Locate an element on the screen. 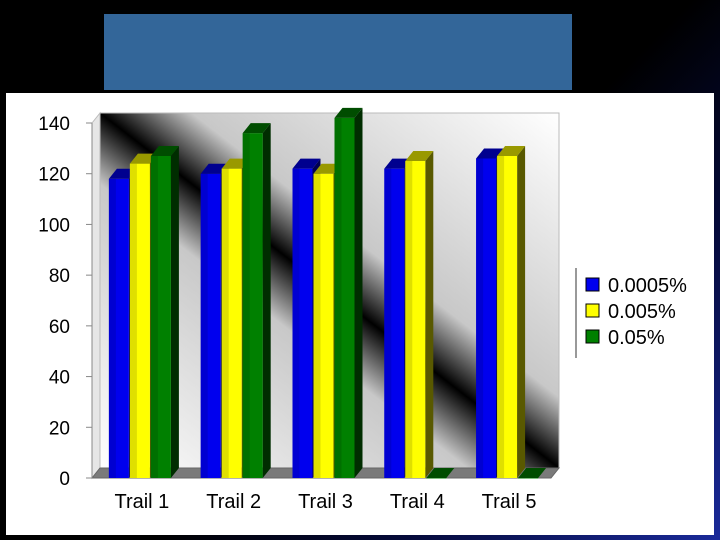 This screenshot has height=540, width=720. x-category-label: Trail 4 is located at coordinates (417, 502).